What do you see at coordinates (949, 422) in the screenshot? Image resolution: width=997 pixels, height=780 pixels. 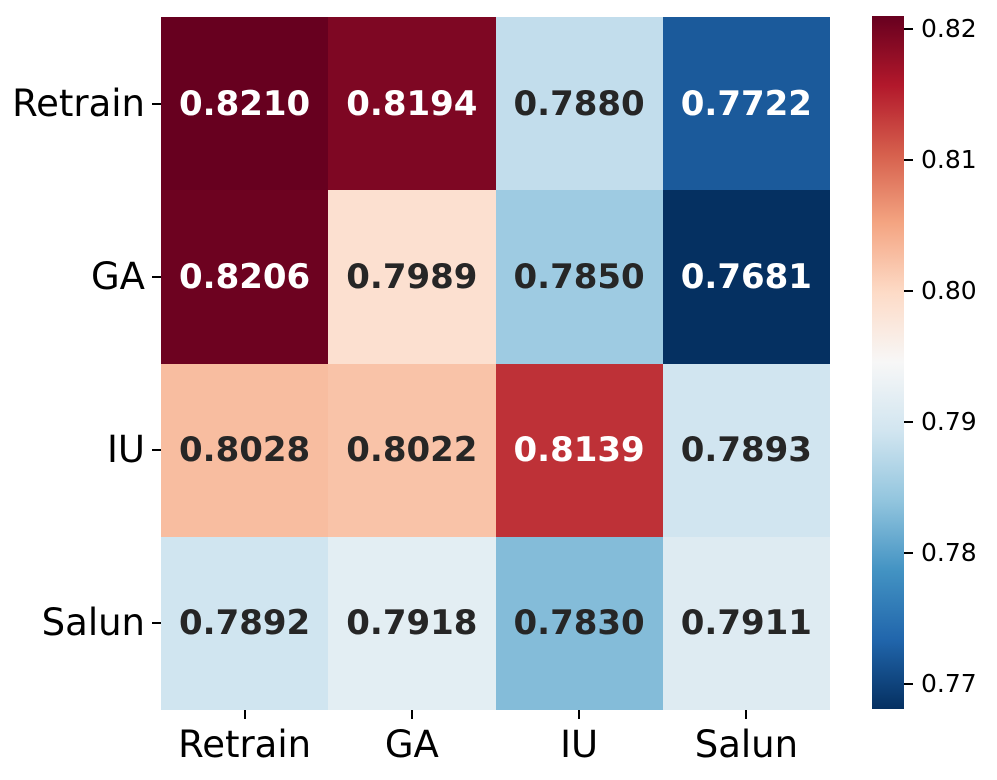 I see `colorbar-tick-label-0.79: 0.79` at bounding box center [949, 422].